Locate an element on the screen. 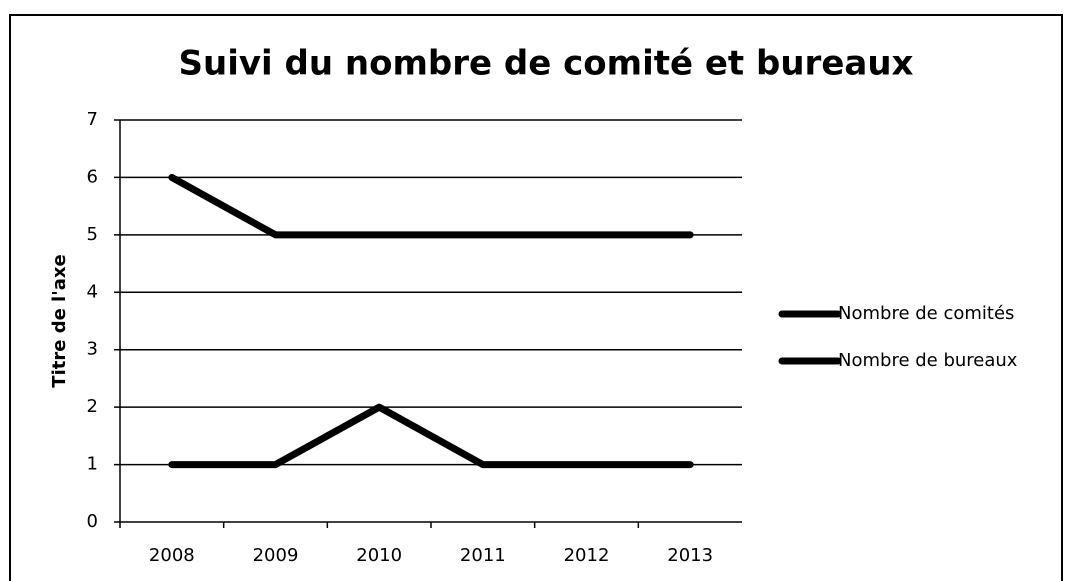  x-tick-label: 2012 is located at coordinates (587, 555).